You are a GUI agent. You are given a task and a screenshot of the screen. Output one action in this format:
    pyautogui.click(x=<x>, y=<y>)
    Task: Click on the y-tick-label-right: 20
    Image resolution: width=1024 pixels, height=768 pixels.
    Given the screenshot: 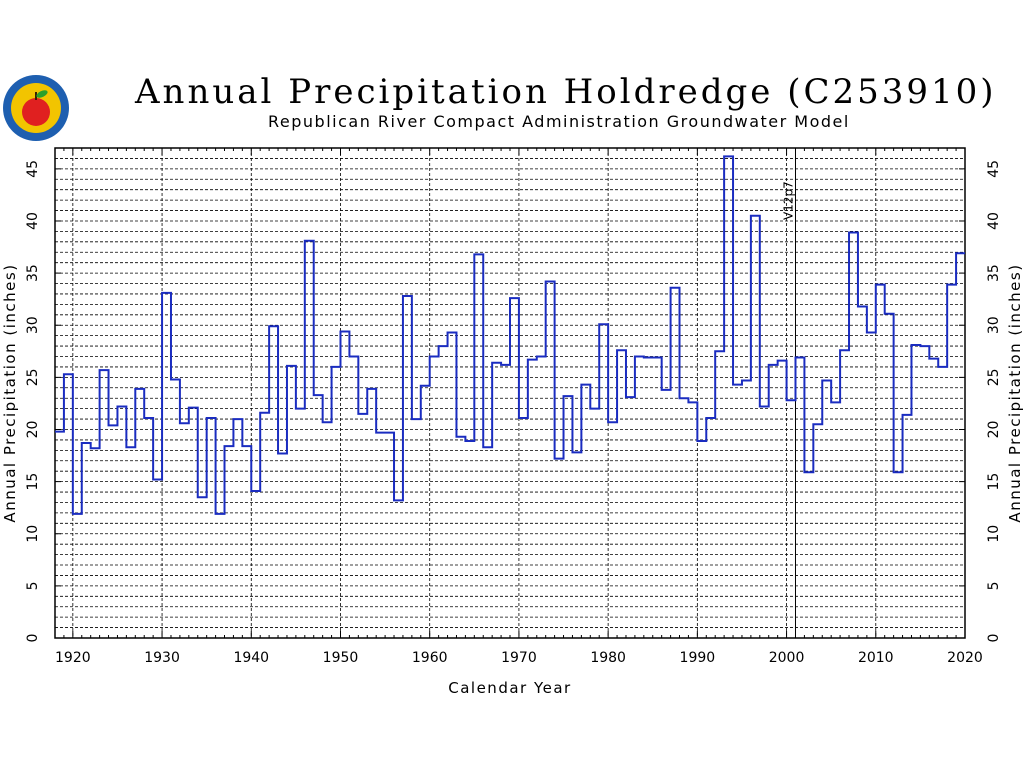 What is the action you would take?
    pyautogui.click(x=994, y=430)
    